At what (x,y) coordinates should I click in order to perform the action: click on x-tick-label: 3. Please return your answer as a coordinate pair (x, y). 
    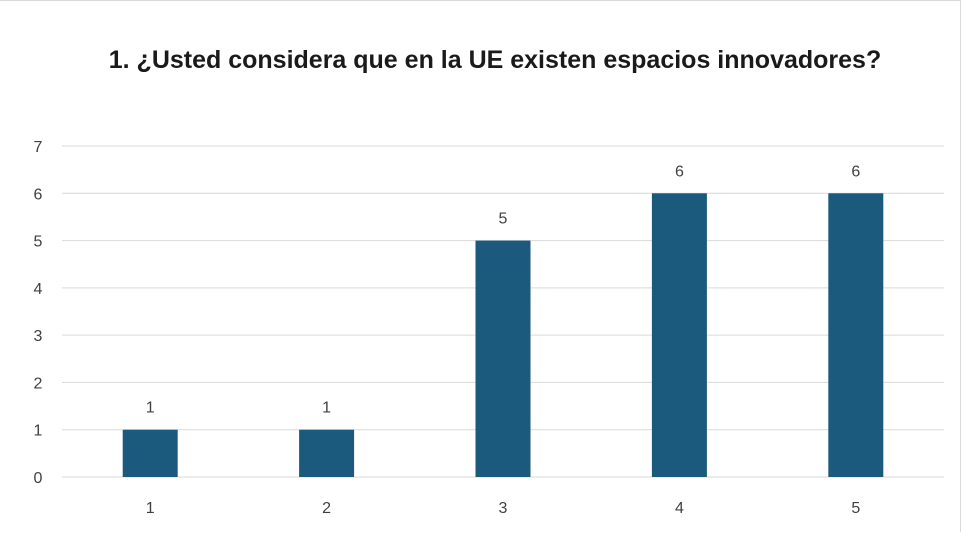
    Looking at the image, I should click on (503, 508).